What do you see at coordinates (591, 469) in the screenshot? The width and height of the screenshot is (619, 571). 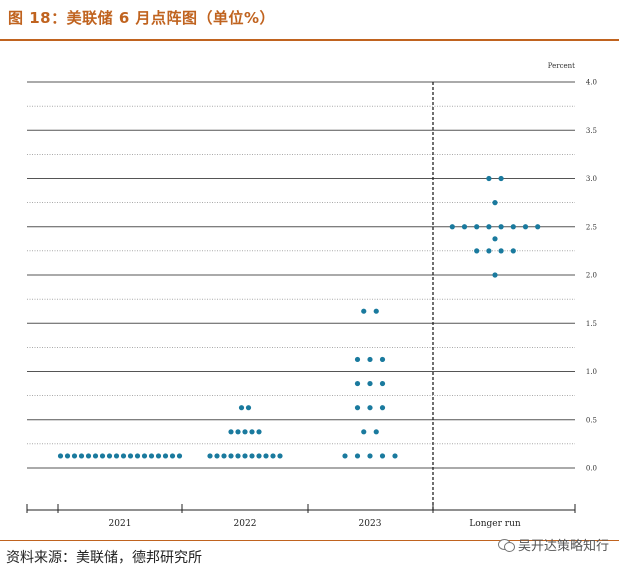 I see `y-tick-label: 0.0` at bounding box center [591, 469].